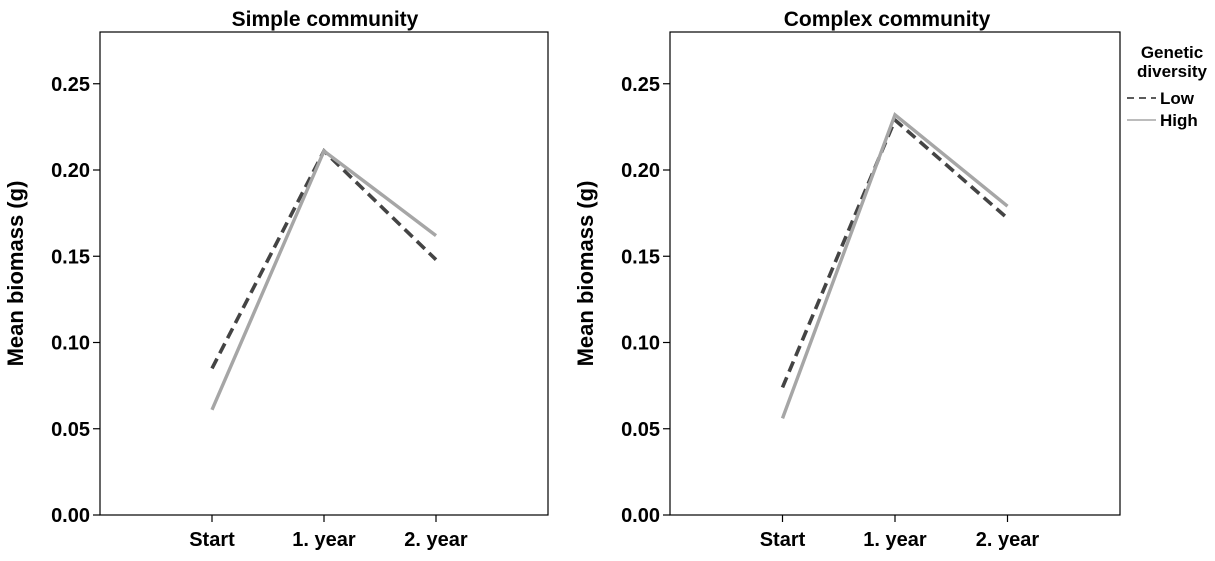 Image resolution: width=1215 pixels, height=561 pixels. I want to click on legend-label-low: Low, so click(1177, 98).